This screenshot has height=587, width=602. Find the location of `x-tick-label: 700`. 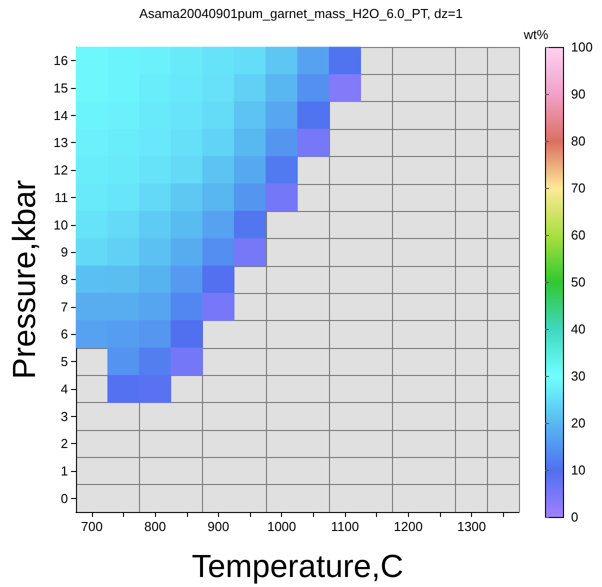

x-tick-label: 700 is located at coordinates (91, 526).